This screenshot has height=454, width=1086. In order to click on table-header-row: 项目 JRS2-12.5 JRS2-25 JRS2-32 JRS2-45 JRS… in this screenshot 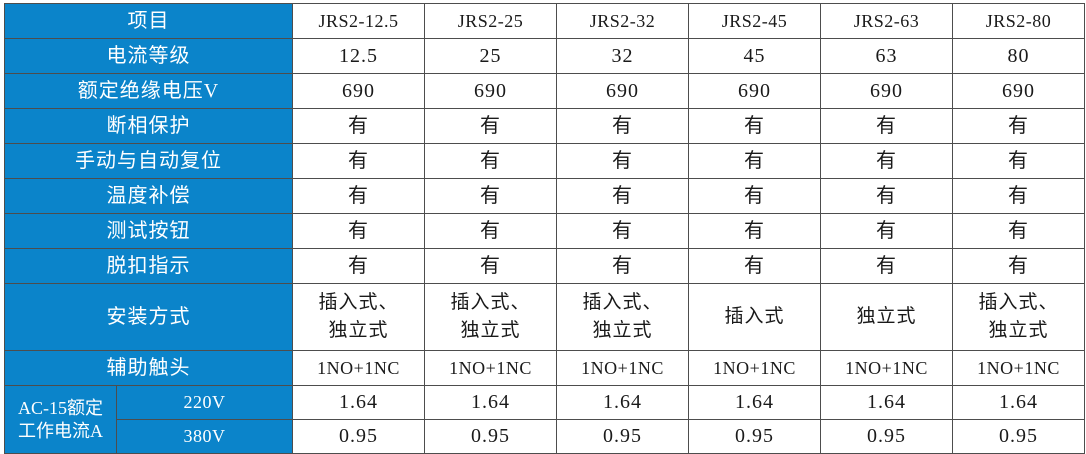, I will do `click(544, 21)`.